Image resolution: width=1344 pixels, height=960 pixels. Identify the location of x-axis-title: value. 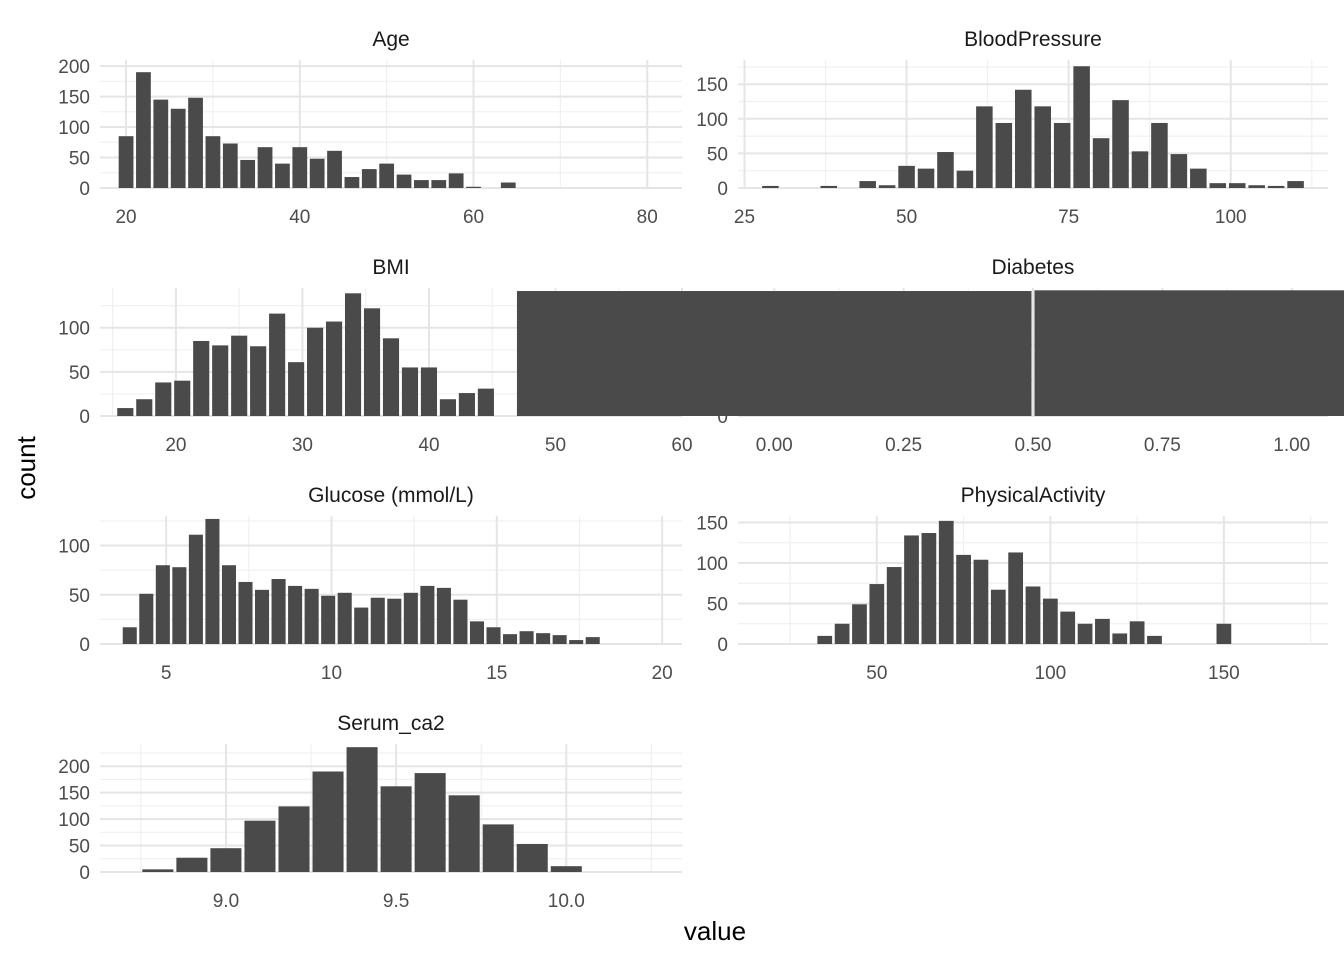
(715, 931).